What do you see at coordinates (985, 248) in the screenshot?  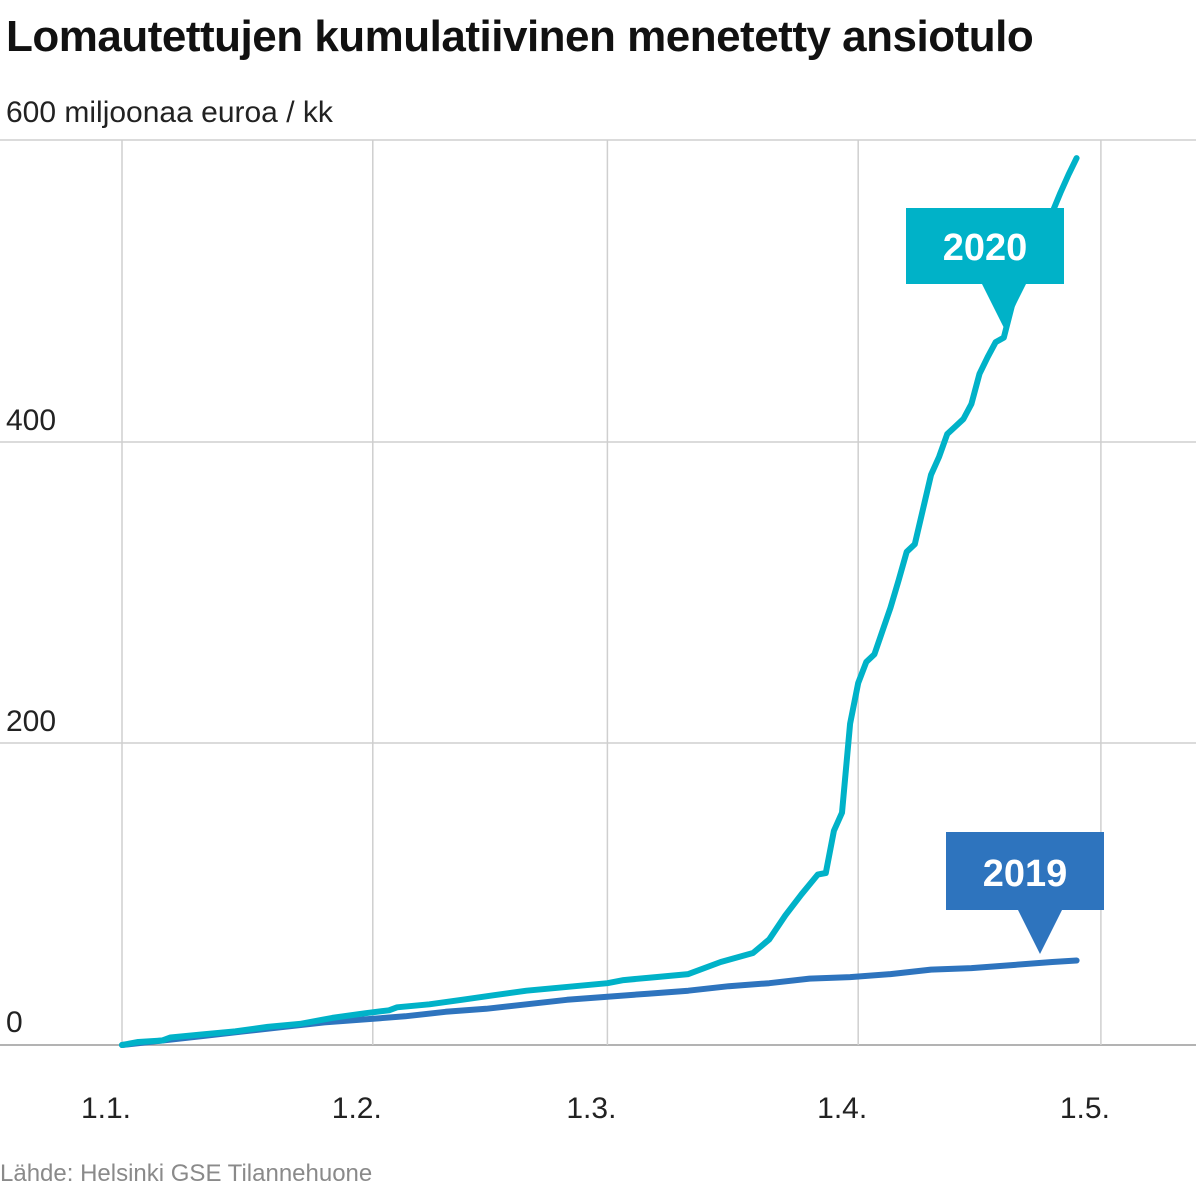 I see `callout-2020-label: 2020` at bounding box center [985, 248].